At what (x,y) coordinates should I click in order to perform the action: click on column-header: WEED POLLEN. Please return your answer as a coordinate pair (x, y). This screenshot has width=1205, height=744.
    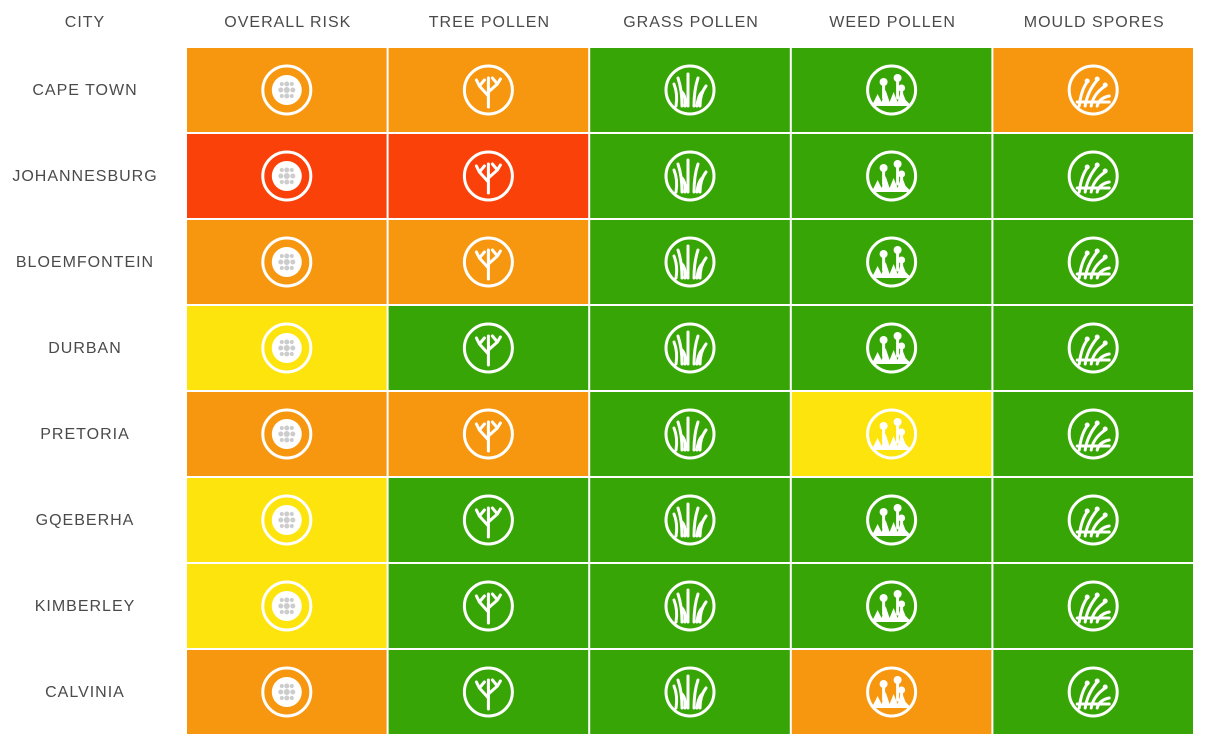
    Looking at the image, I should click on (892, 22).